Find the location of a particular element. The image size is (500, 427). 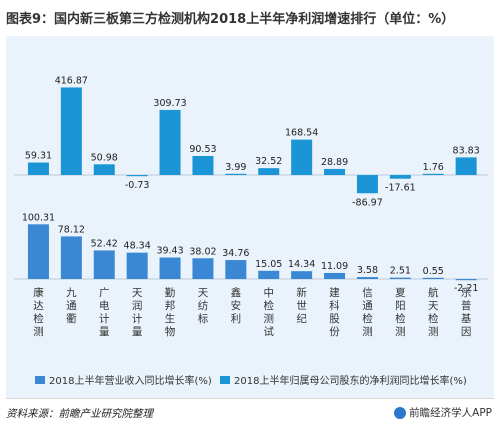

category-label: 航天检测 is located at coordinates (433, 312).